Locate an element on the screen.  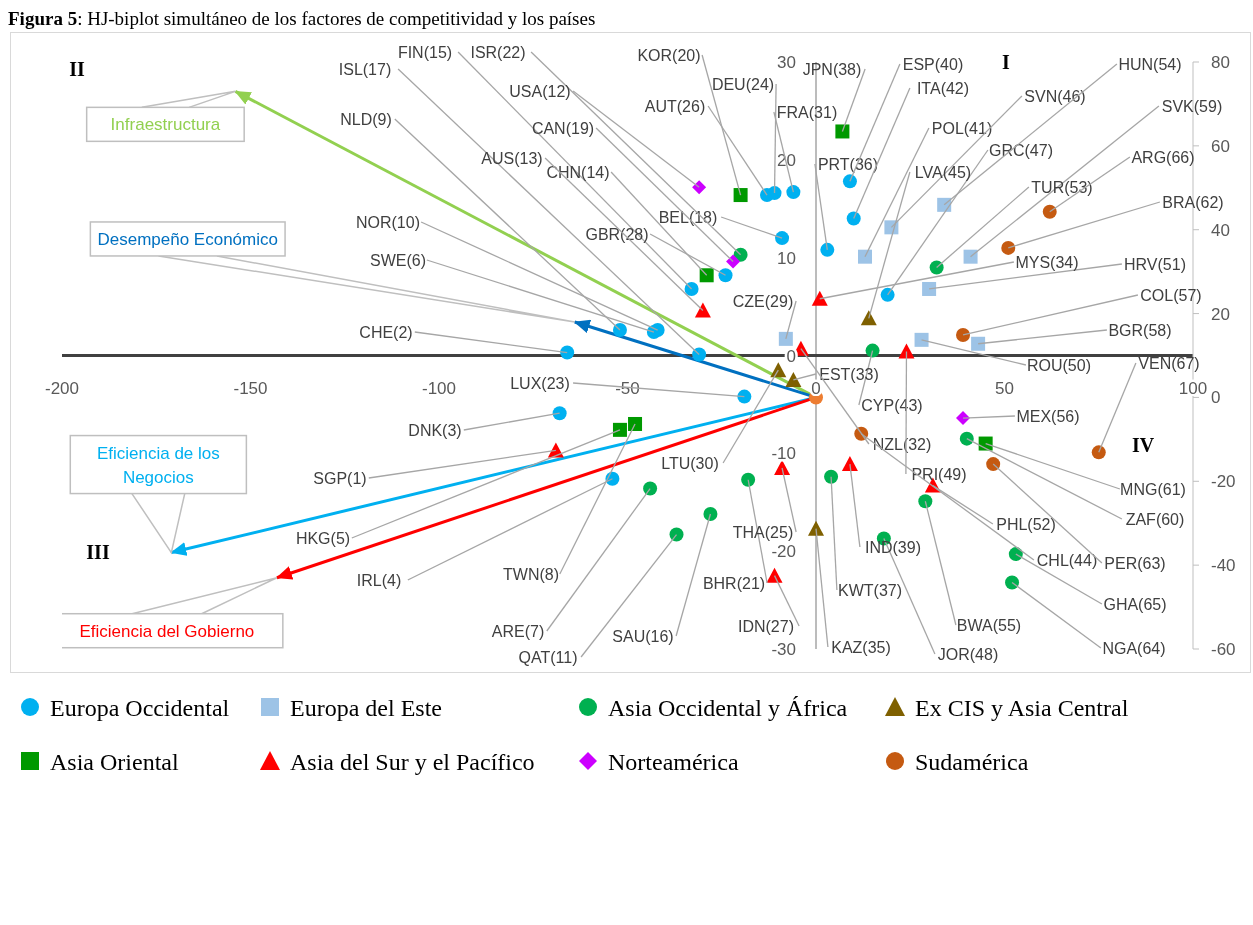
annotation: ZAF(60) is located at coordinates (1155, 519).